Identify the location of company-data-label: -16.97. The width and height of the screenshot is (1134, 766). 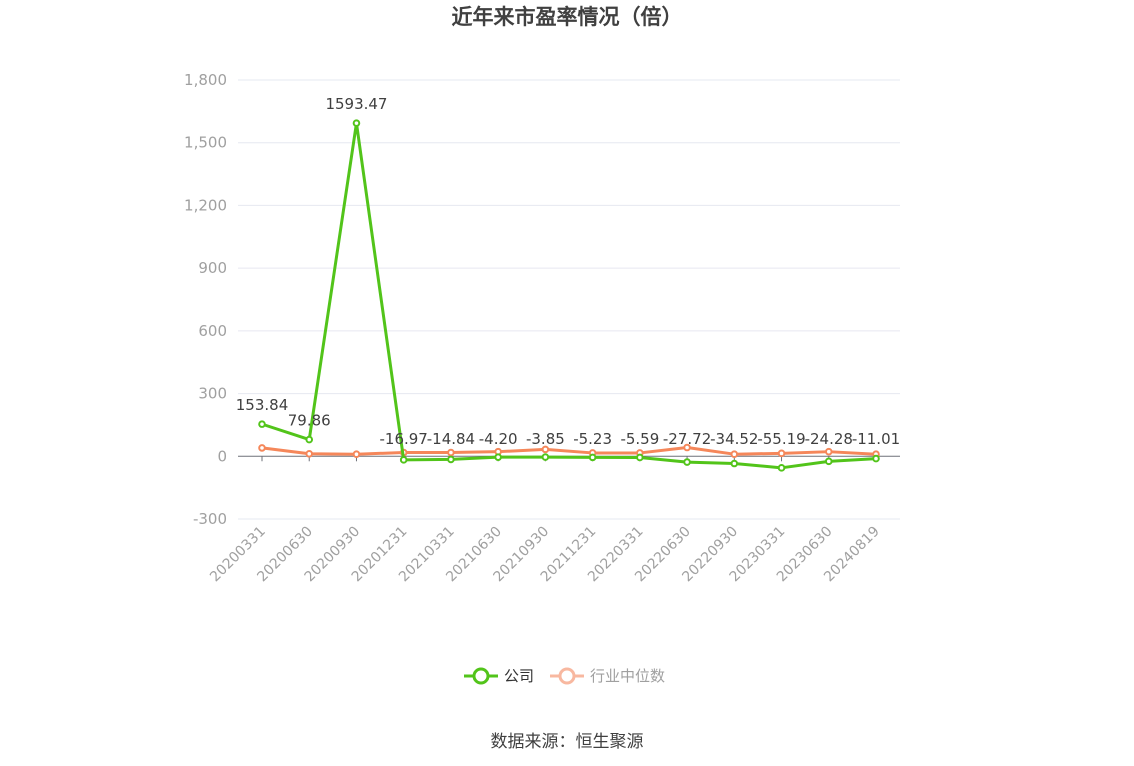
(404, 439).